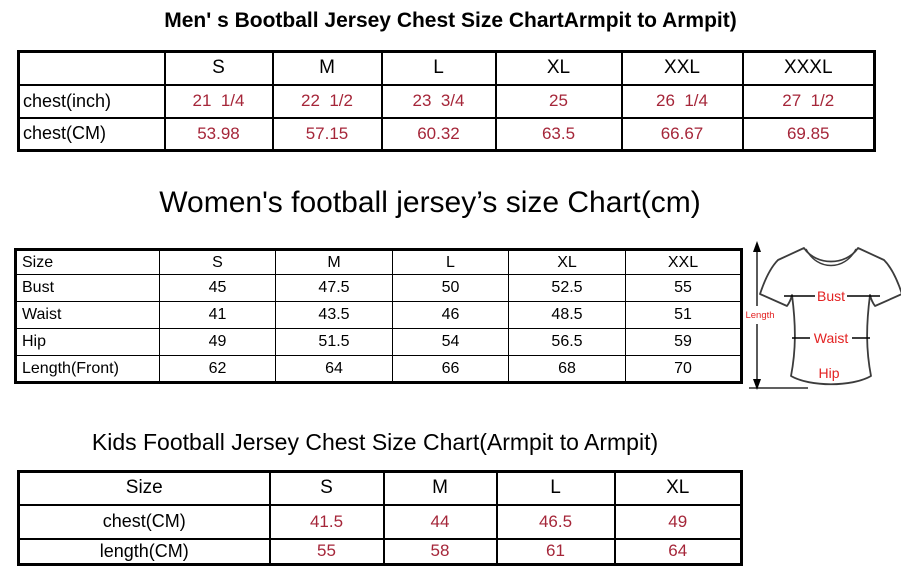 This screenshot has width=901, height=585. I want to click on length-label: Length, so click(759, 315).